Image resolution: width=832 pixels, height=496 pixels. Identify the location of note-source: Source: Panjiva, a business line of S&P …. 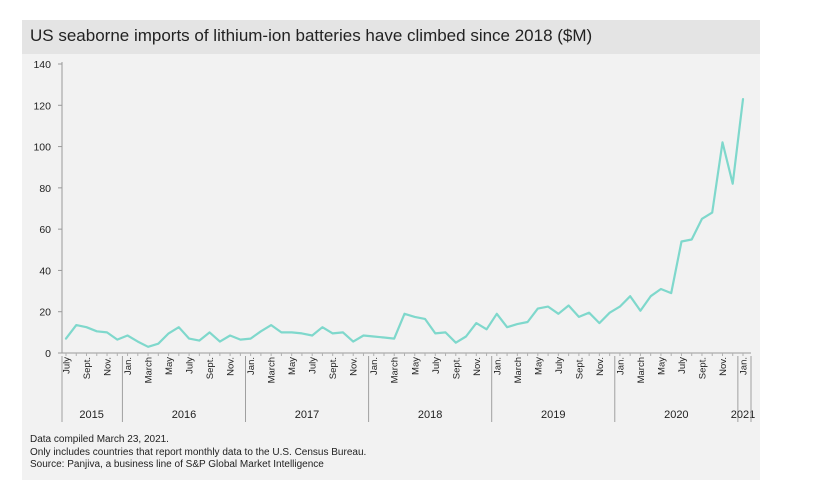
(177, 464).